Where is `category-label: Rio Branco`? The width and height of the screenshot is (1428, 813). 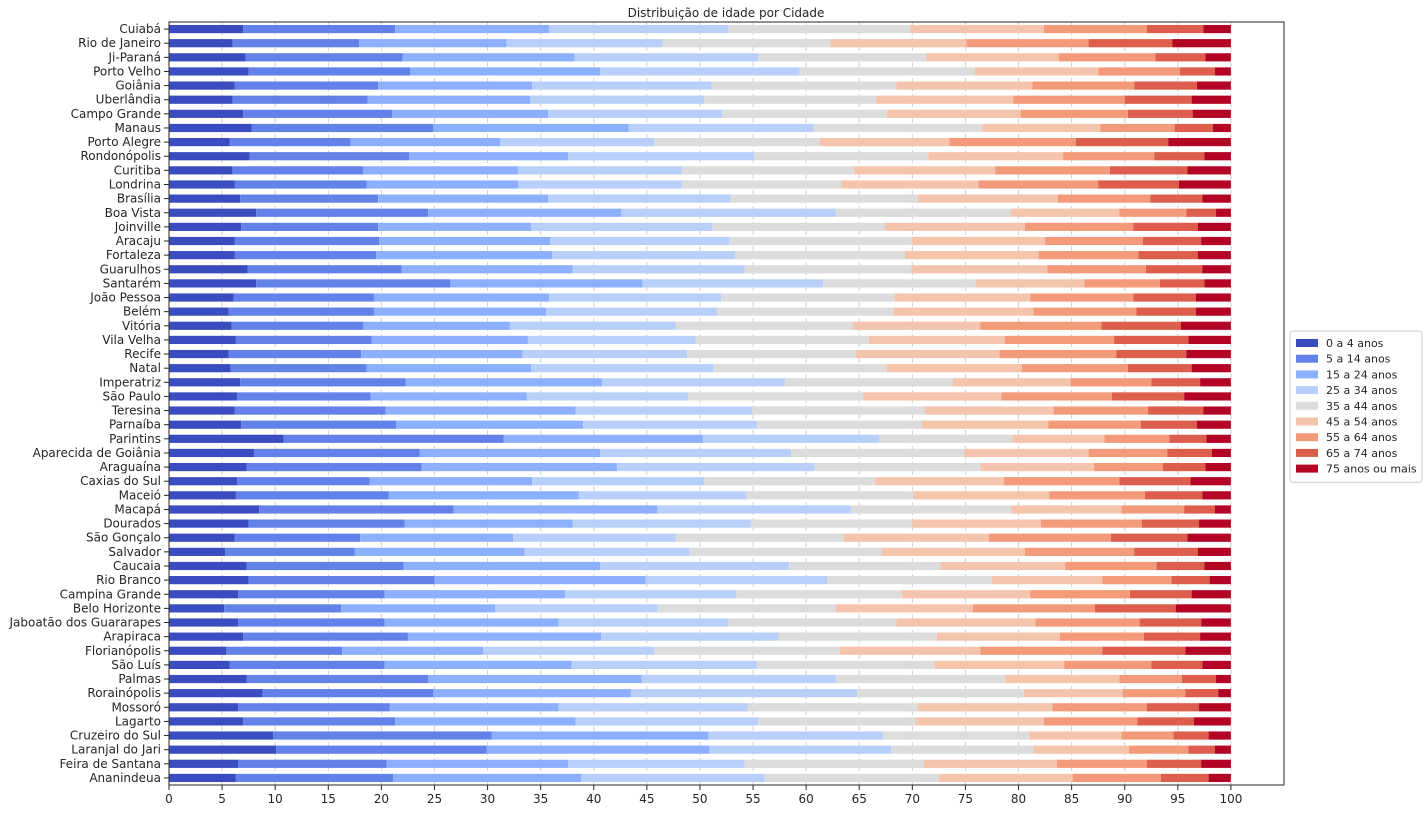 category-label: Rio Branco is located at coordinates (128, 580).